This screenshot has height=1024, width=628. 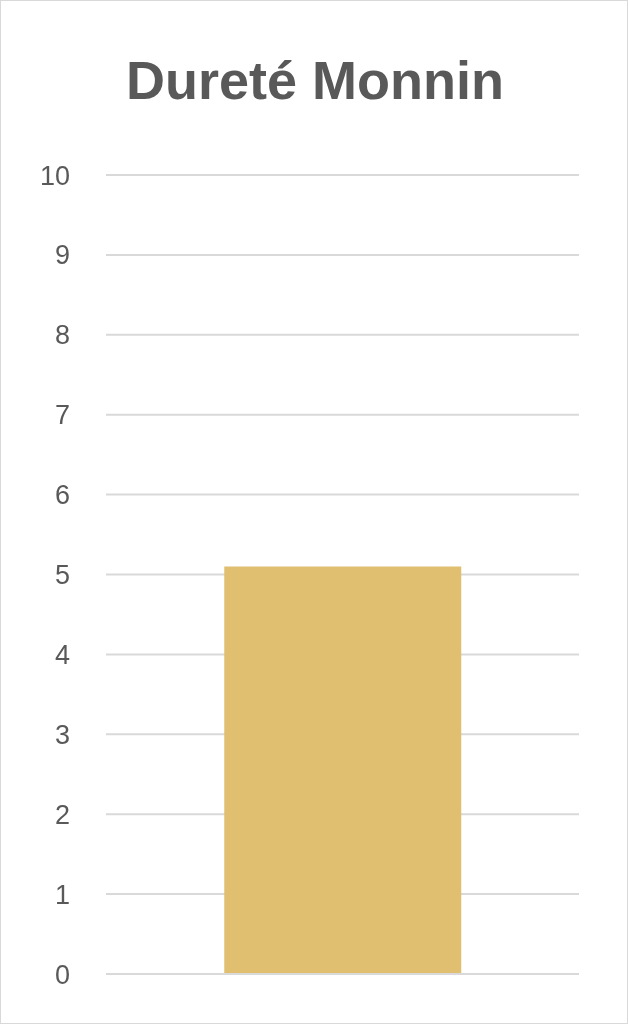 I want to click on y-tick-label: 4, so click(x=62, y=654).